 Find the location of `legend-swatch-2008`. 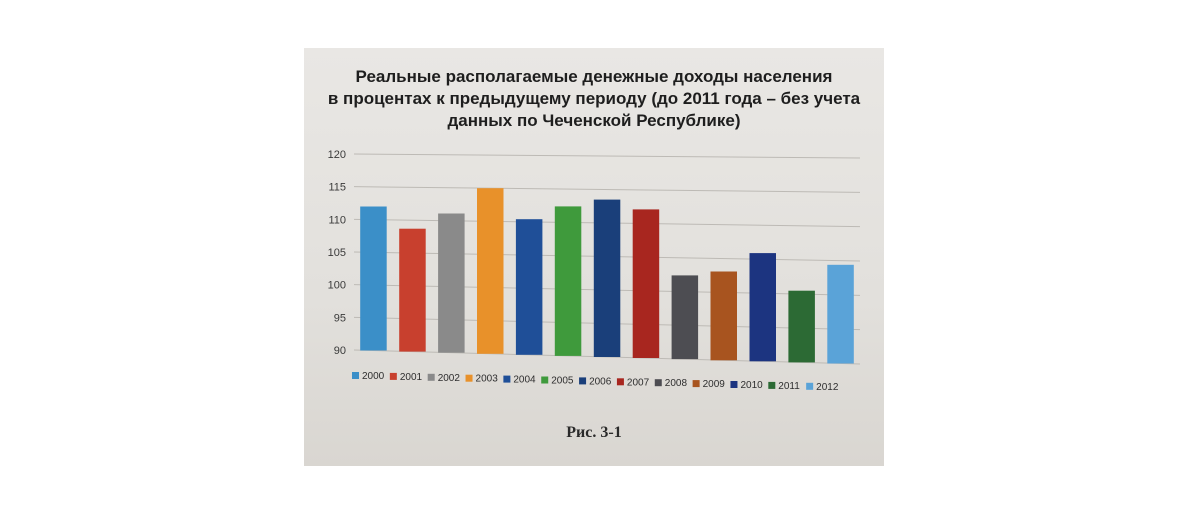

legend-swatch-2008 is located at coordinates (658, 383).